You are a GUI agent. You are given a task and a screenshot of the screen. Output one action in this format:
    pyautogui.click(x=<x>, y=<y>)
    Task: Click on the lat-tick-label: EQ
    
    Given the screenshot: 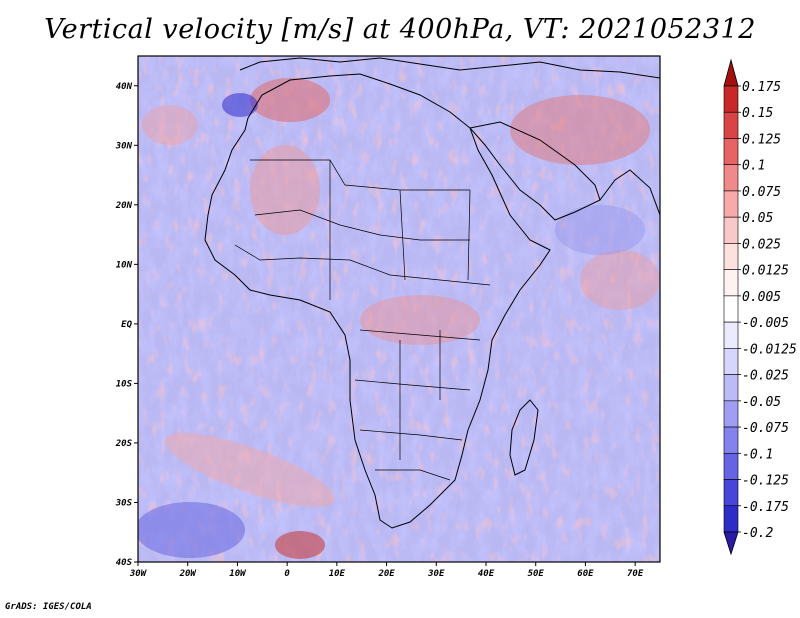 What is the action you would take?
    pyautogui.click(x=126, y=325)
    